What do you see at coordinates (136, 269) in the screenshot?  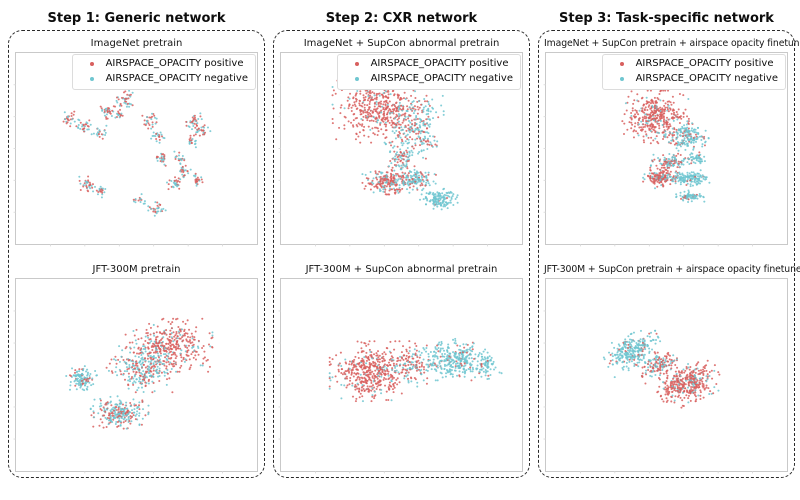 I see `panel-title: JFT-300M pretrain` at bounding box center [136, 269].